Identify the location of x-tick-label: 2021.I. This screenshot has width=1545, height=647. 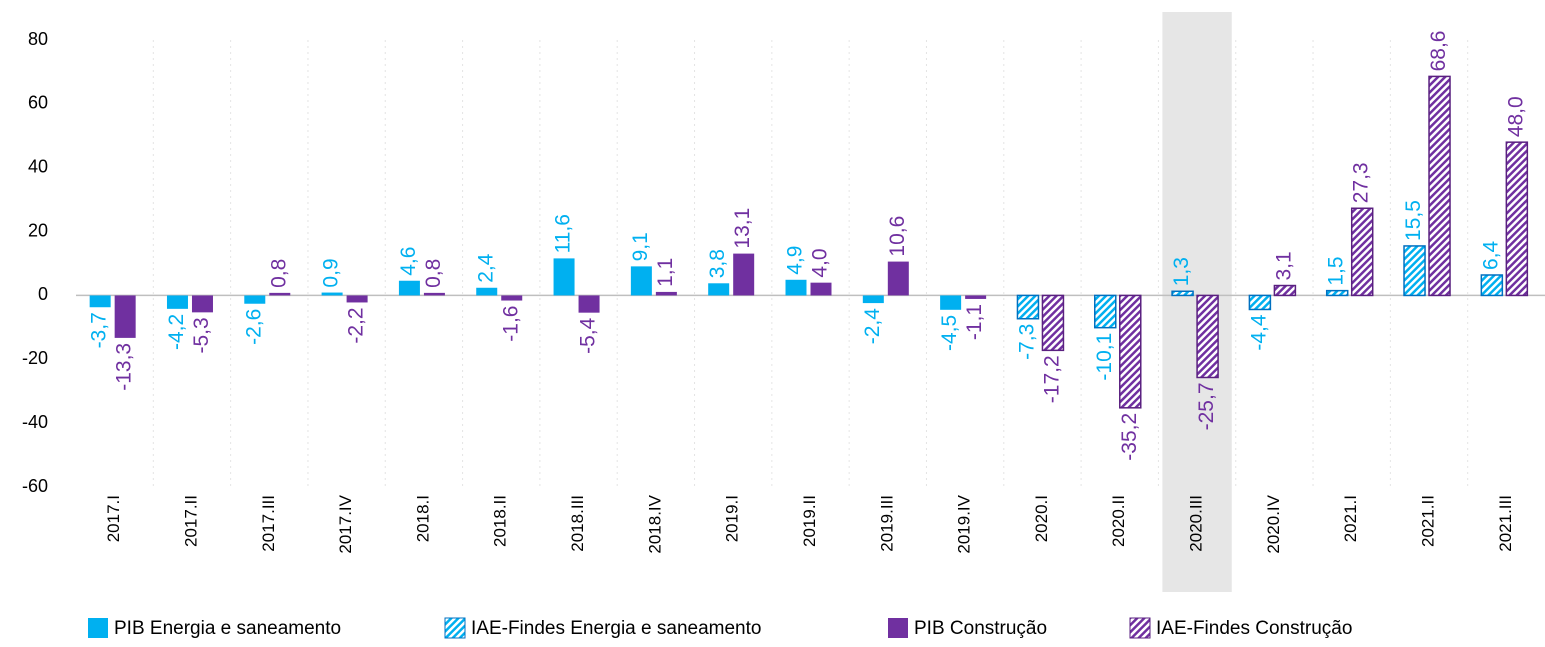
(1350, 518).